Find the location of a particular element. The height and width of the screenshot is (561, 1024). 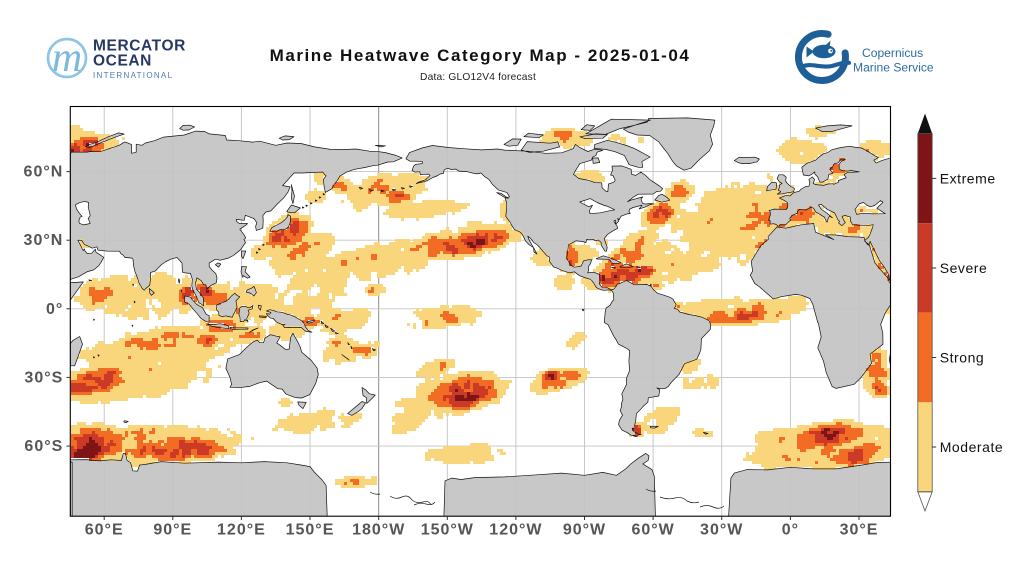

svg-text: OCEAN is located at coordinates (122, 61).